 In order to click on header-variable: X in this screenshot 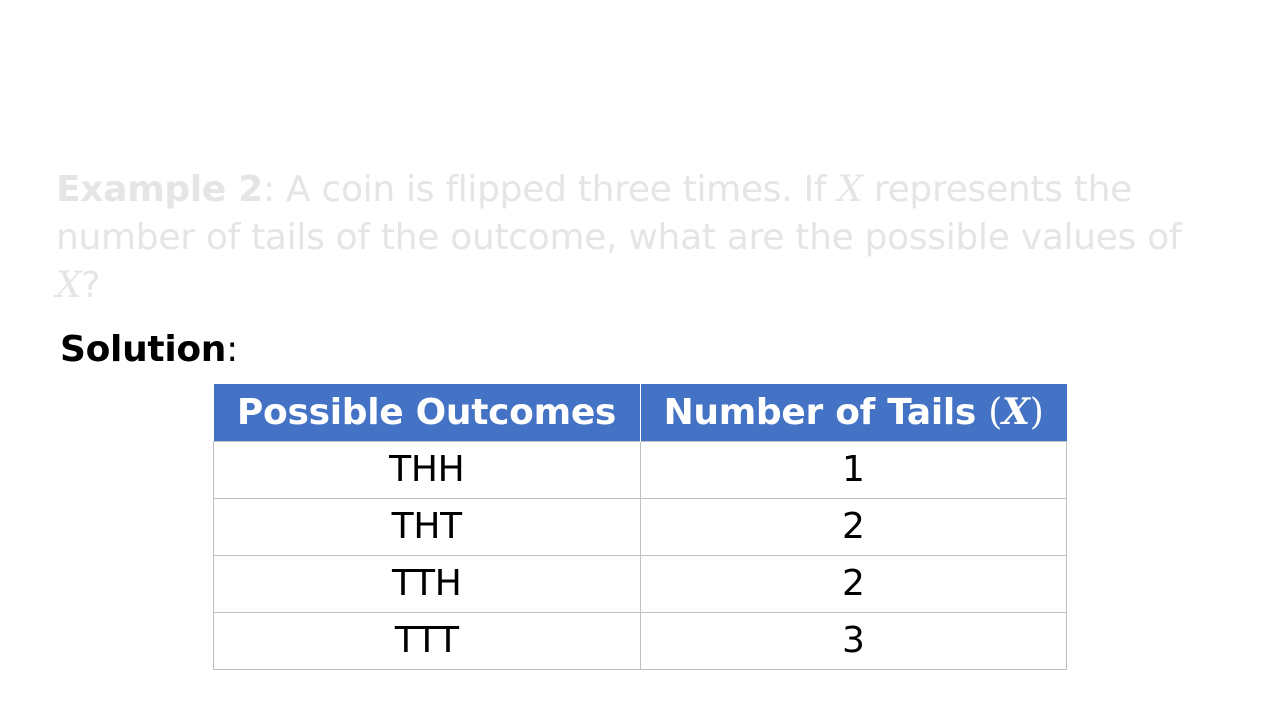, I will do `click(1016, 412)`.